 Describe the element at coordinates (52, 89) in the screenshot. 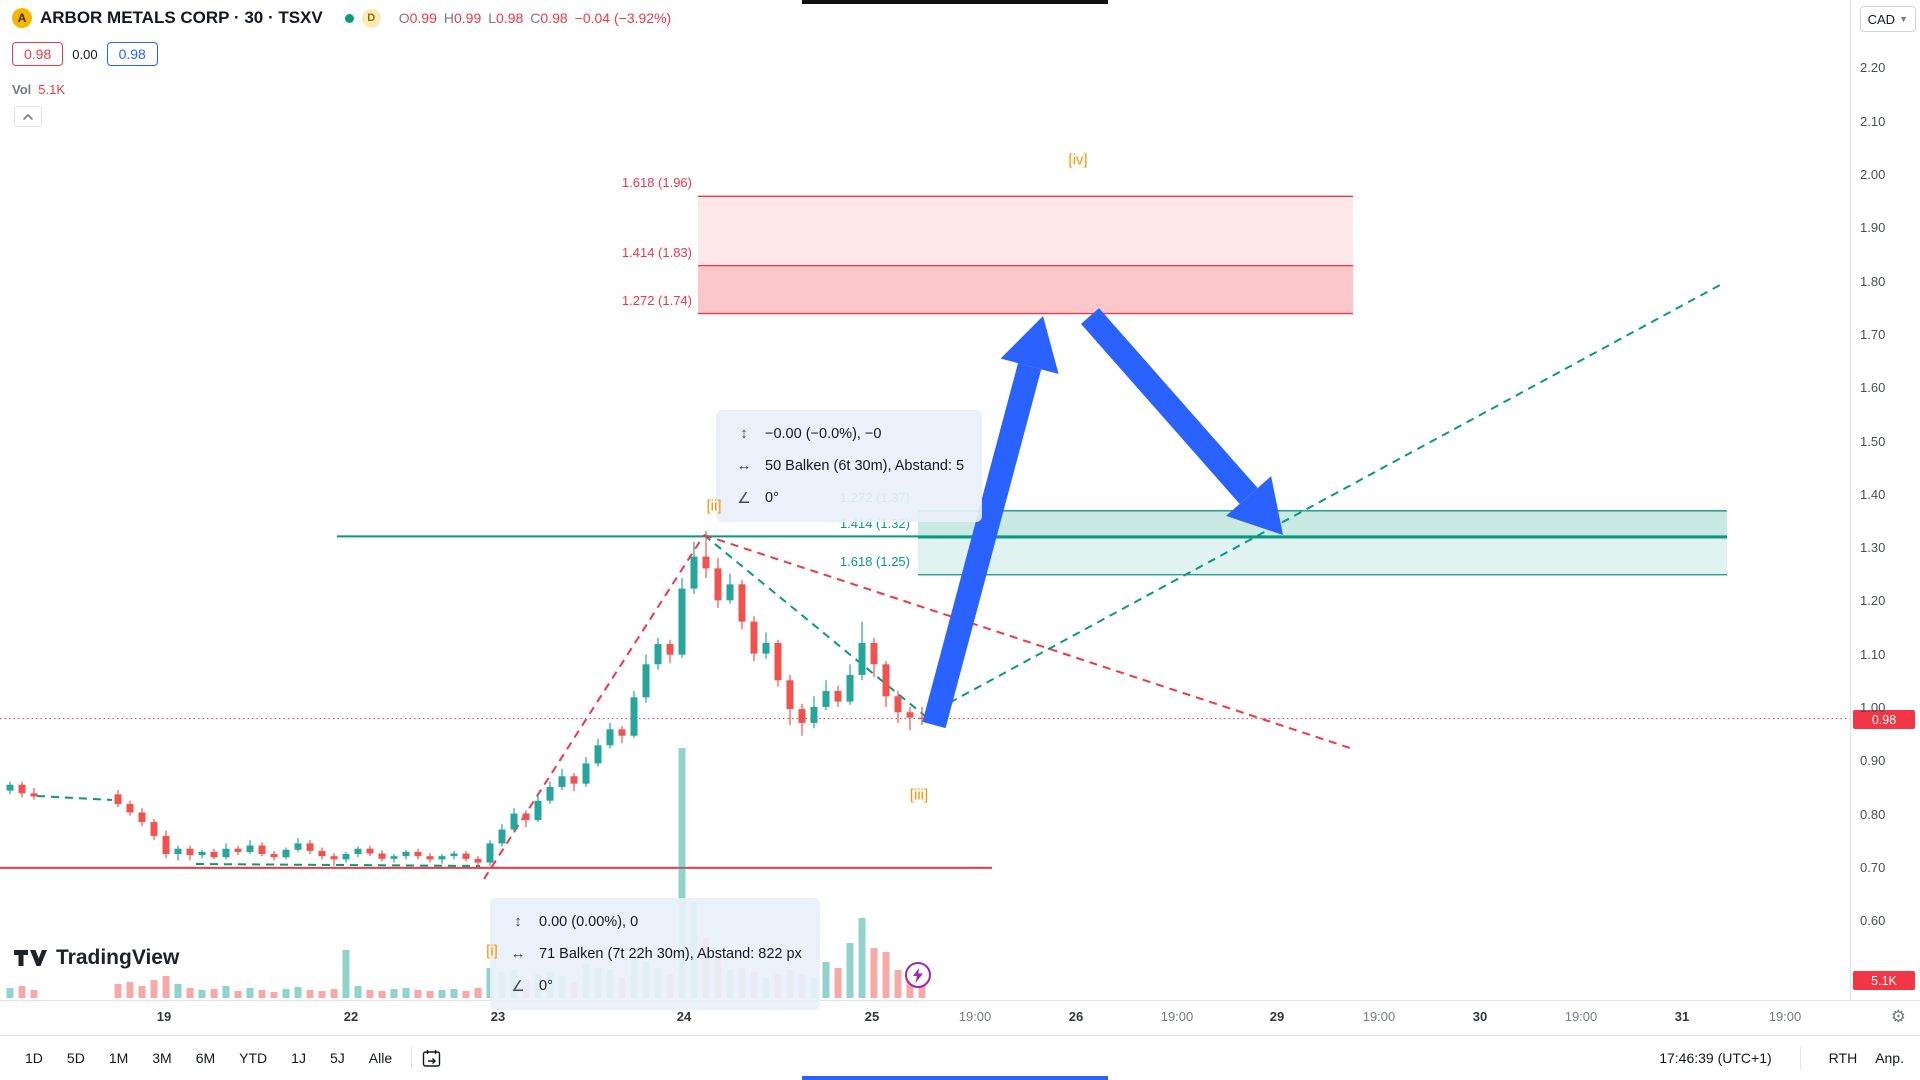

I see `volume-value: 5.1K` at that location.